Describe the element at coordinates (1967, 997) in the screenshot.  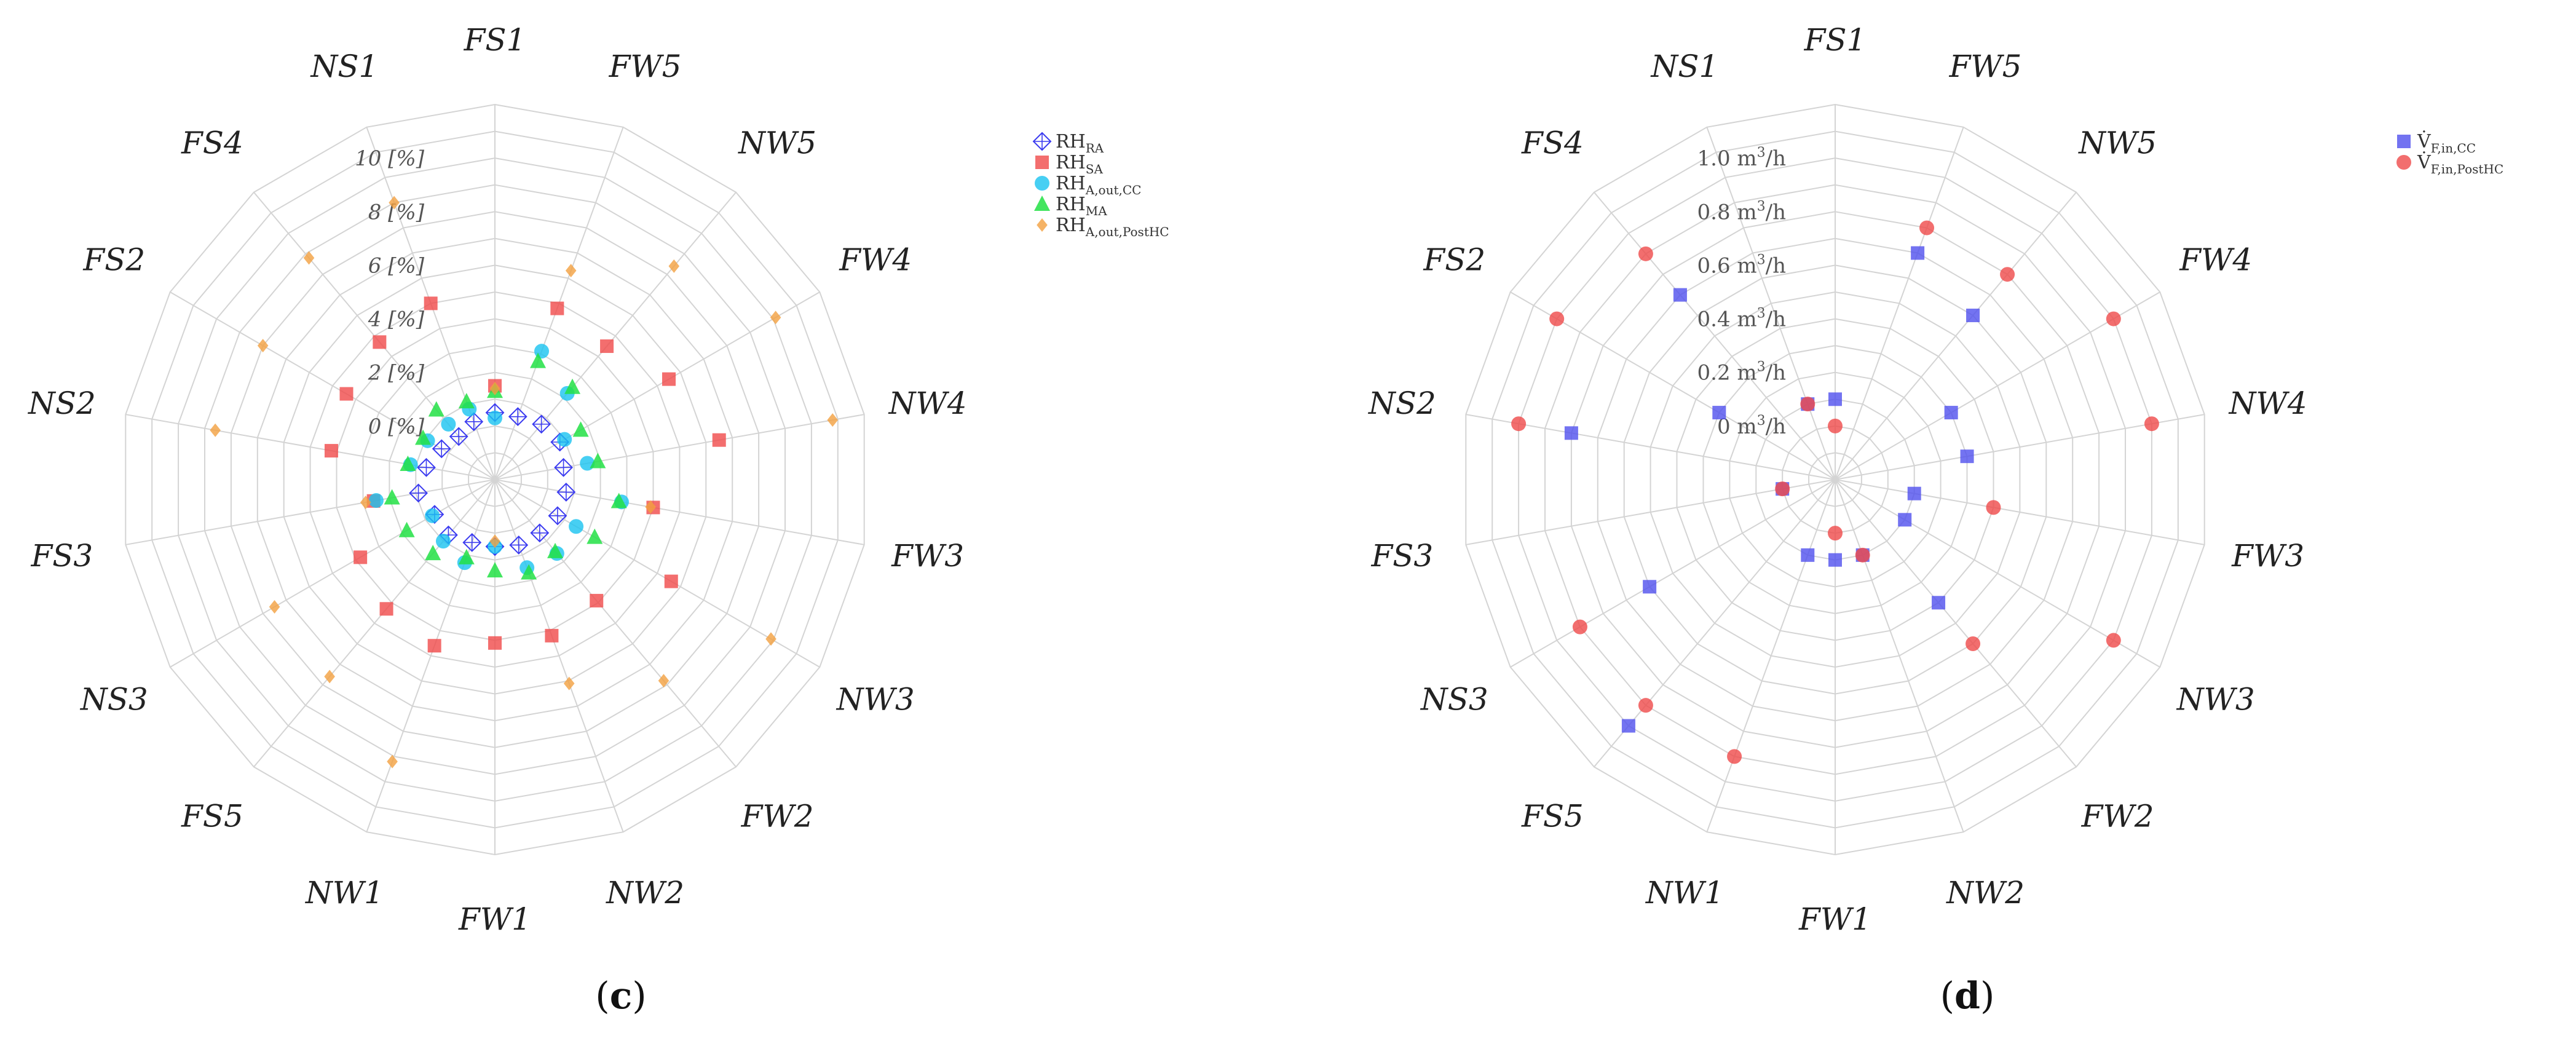
I see `caption-letter: d` at that location.